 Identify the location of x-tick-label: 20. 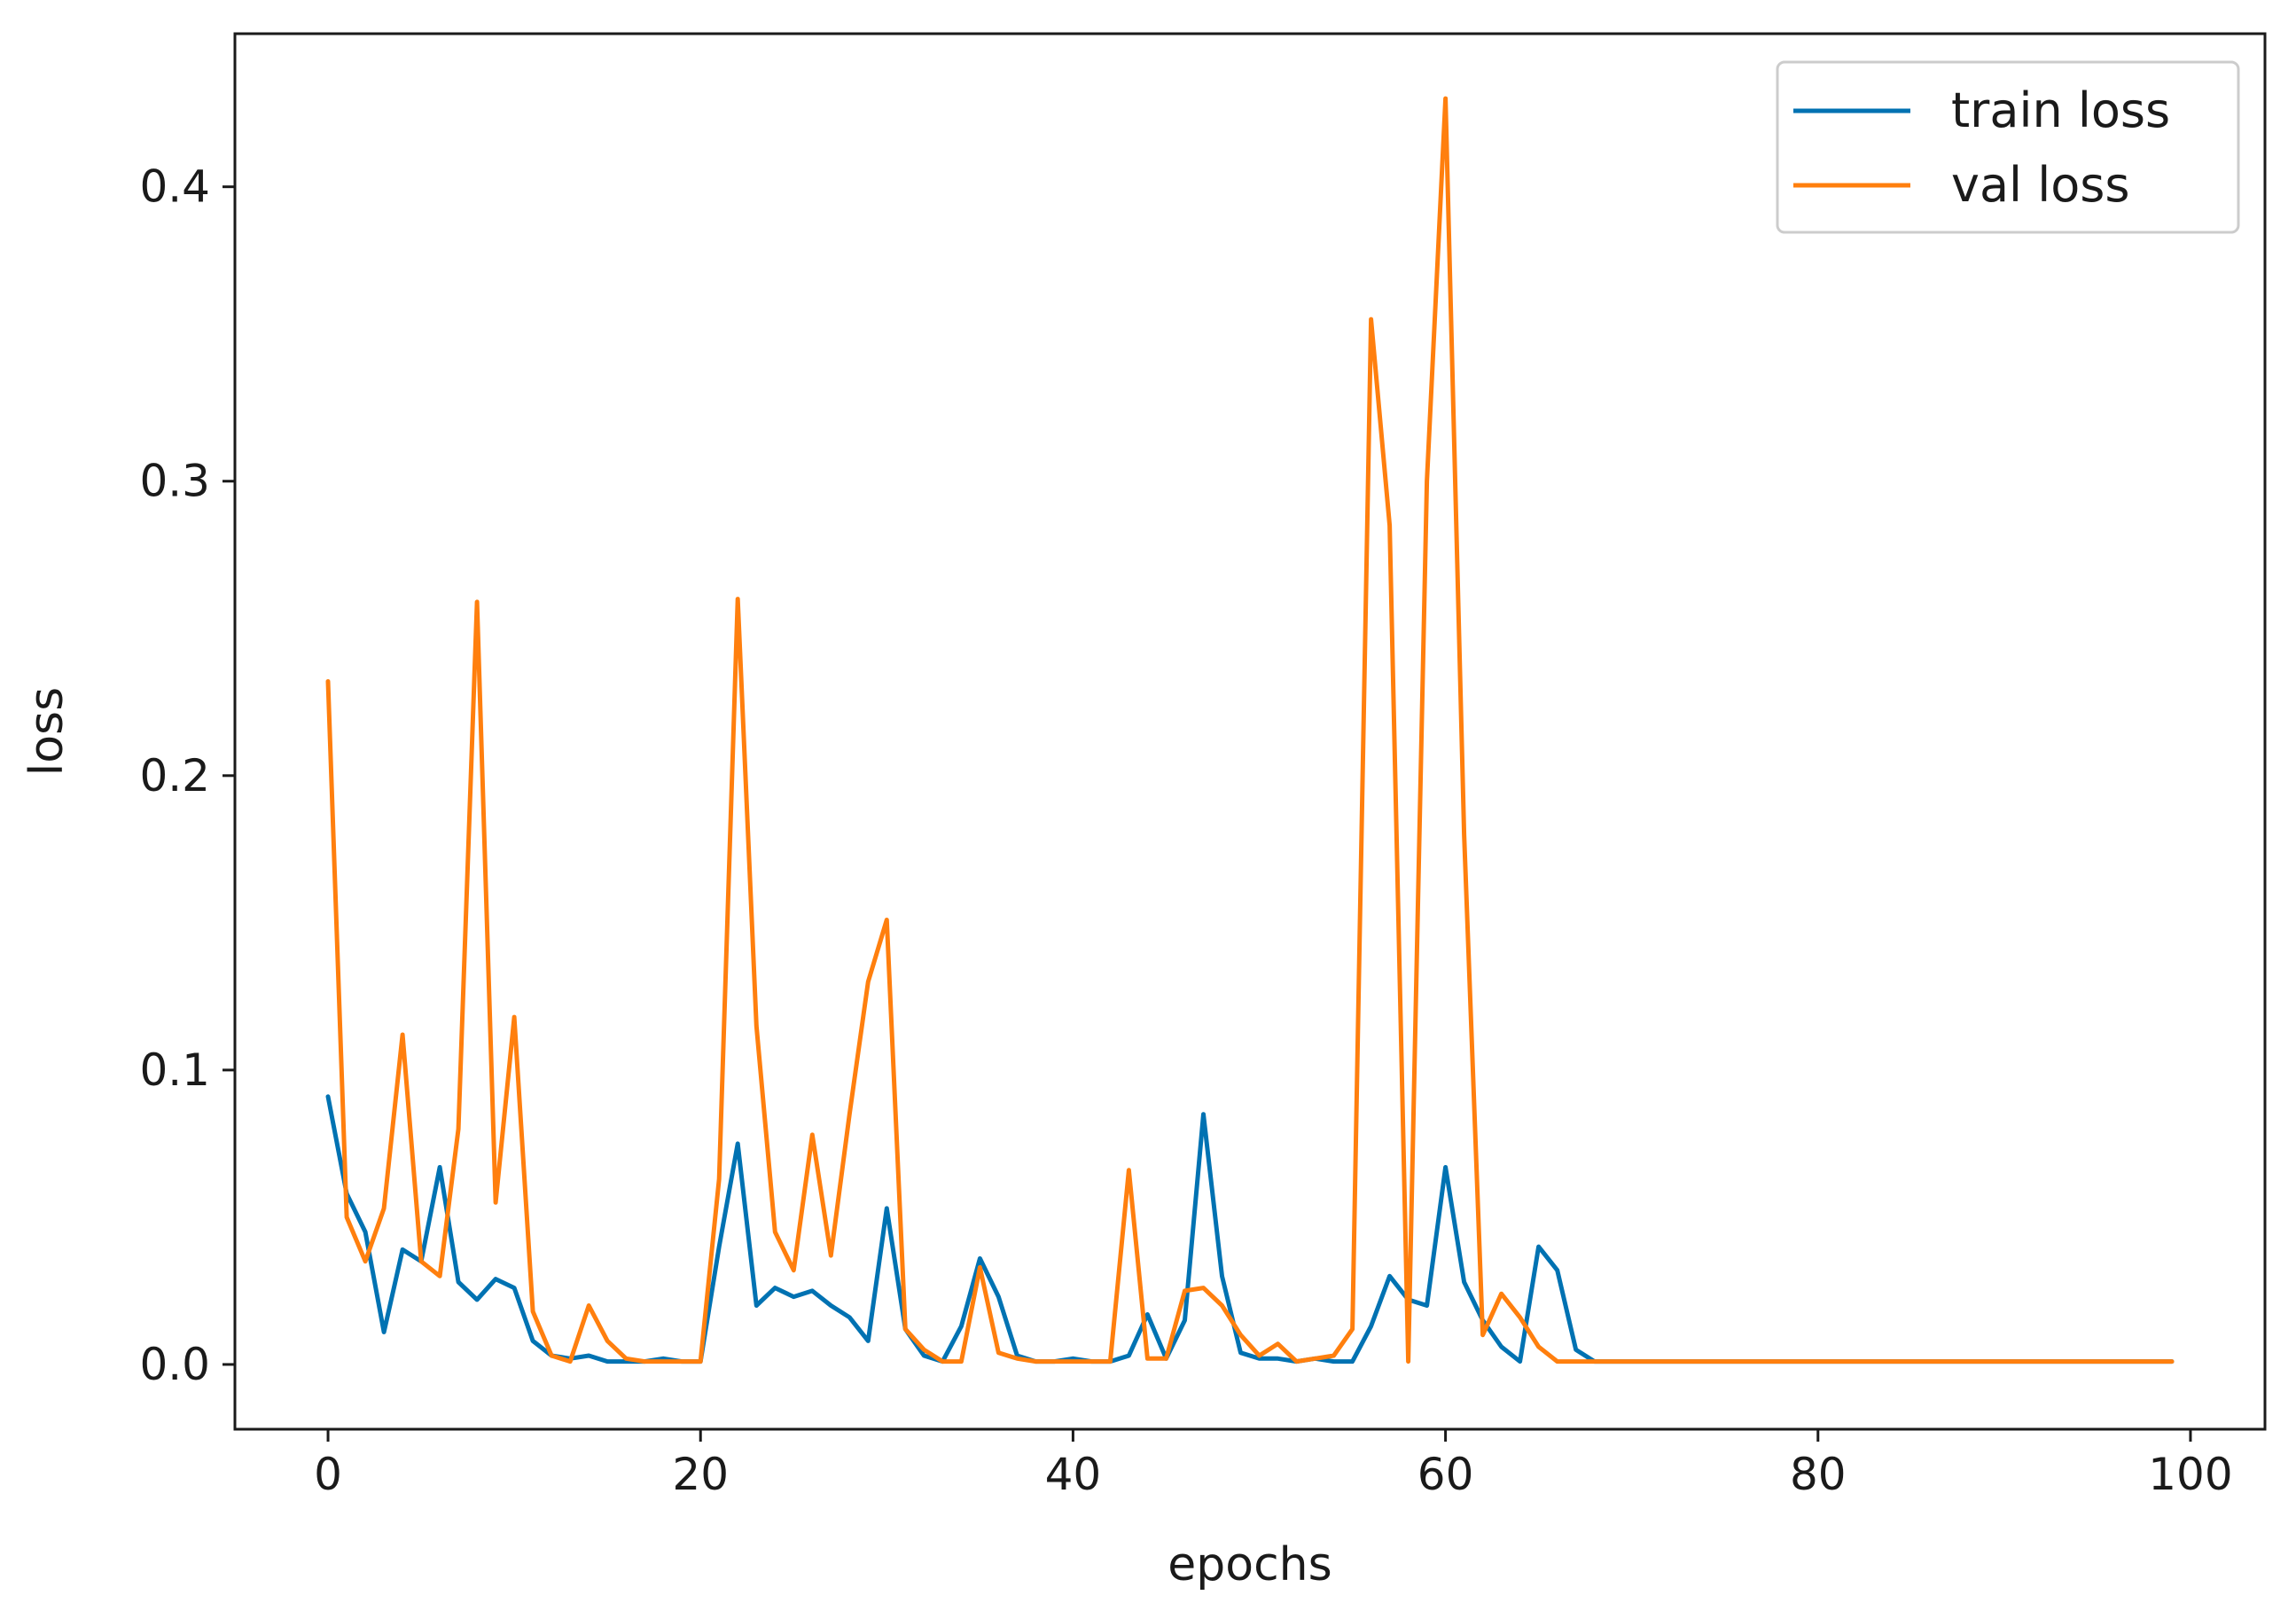
(700, 1474).